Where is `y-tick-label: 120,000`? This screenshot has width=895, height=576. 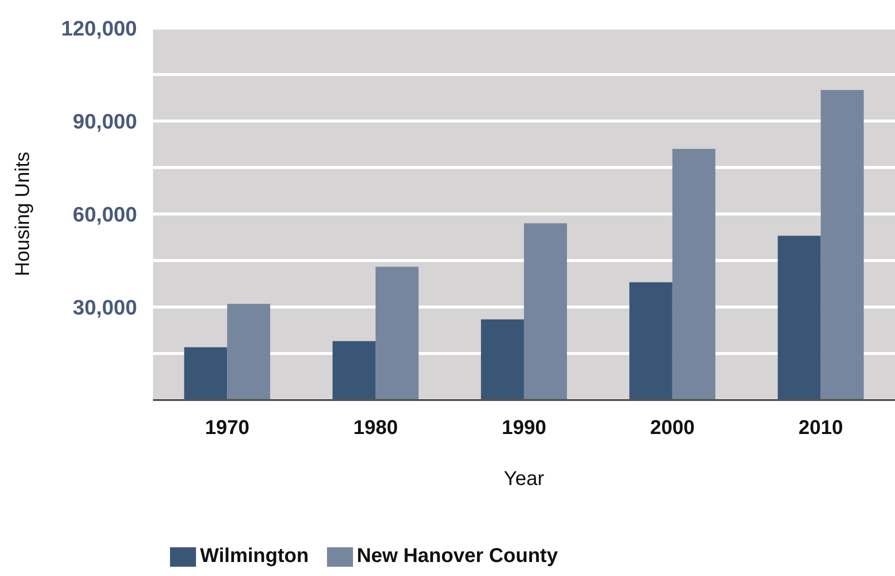 y-tick-label: 120,000 is located at coordinates (99, 28).